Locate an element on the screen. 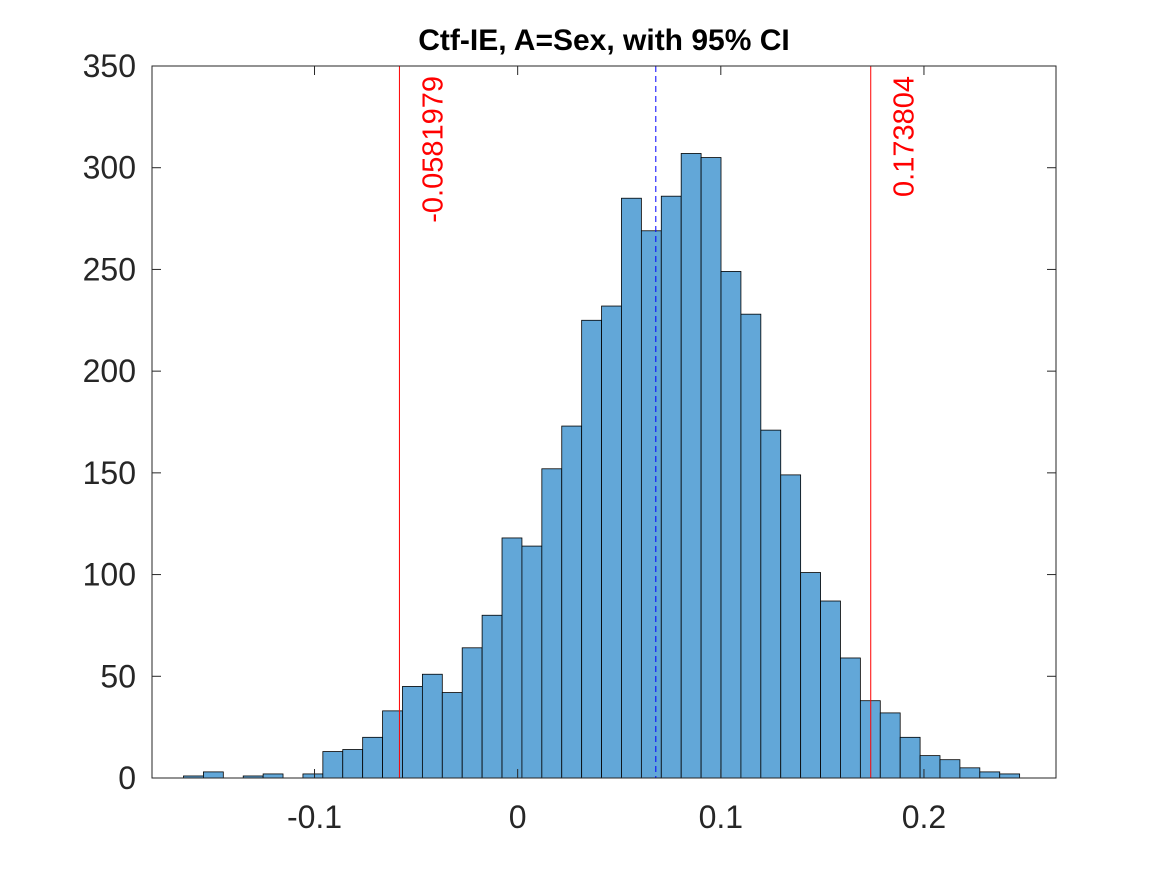 The height and width of the screenshot is (875, 1167). y-tick-label: 100 is located at coordinates (109, 575).